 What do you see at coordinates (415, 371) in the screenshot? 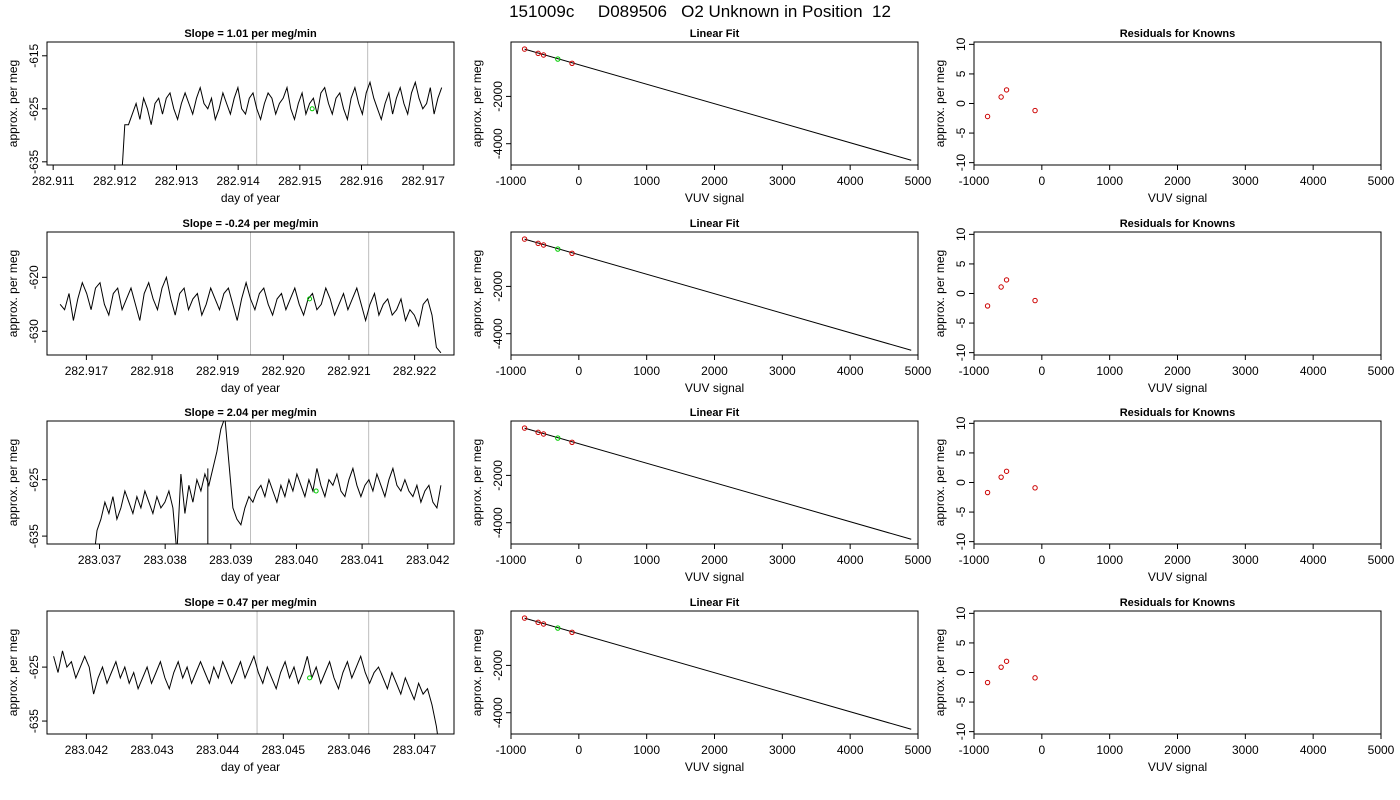
I see `x-tick-label: 282.922` at bounding box center [415, 371].